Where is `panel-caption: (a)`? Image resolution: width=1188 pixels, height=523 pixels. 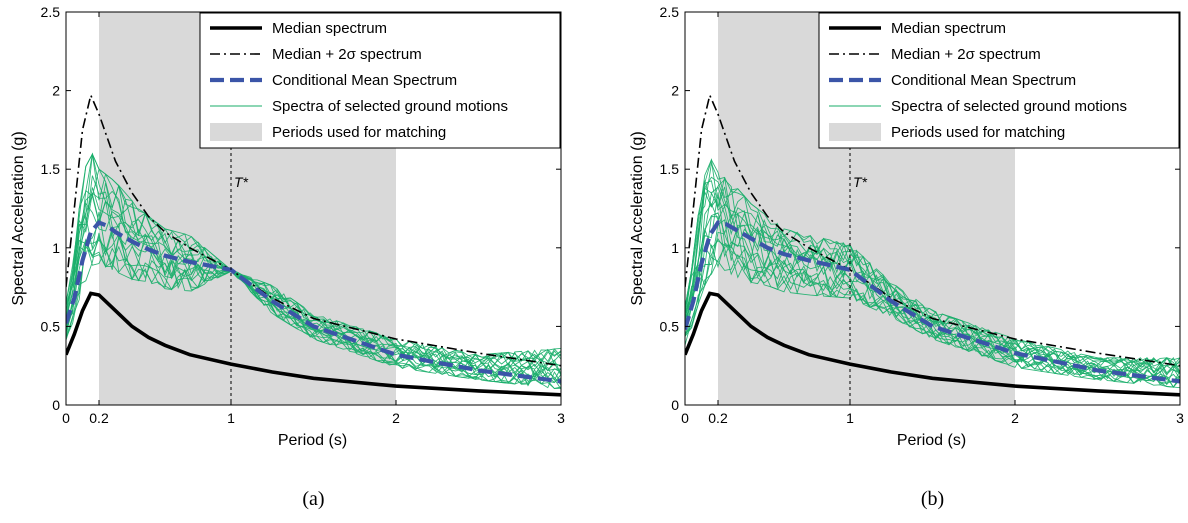
panel-caption: (a) is located at coordinates (313, 499).